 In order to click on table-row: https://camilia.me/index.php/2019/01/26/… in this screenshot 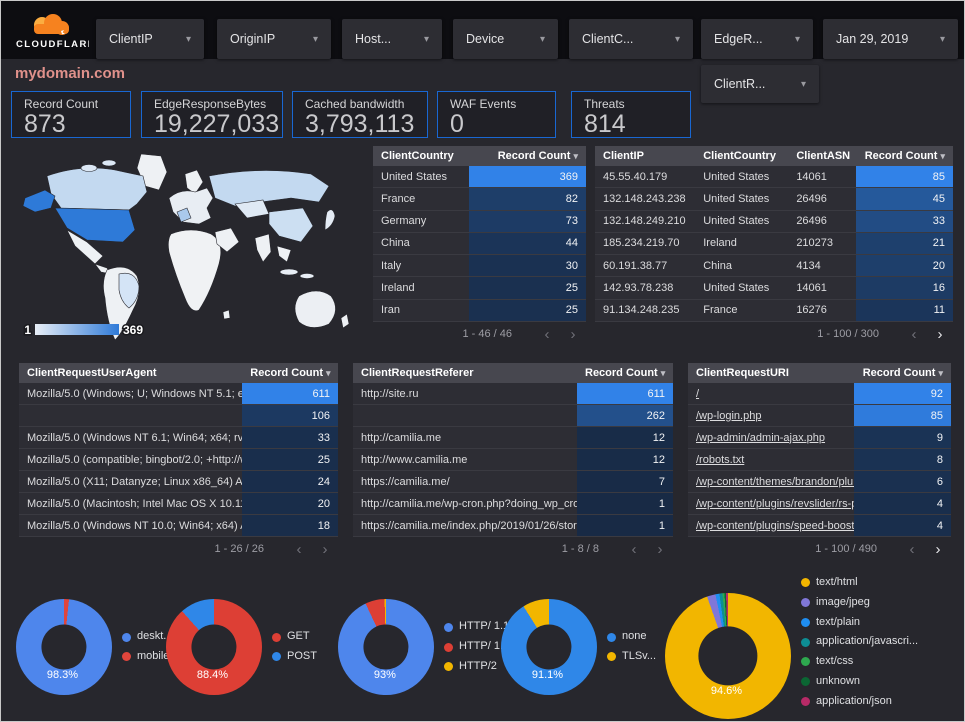, I will do `click(513, 526)`.